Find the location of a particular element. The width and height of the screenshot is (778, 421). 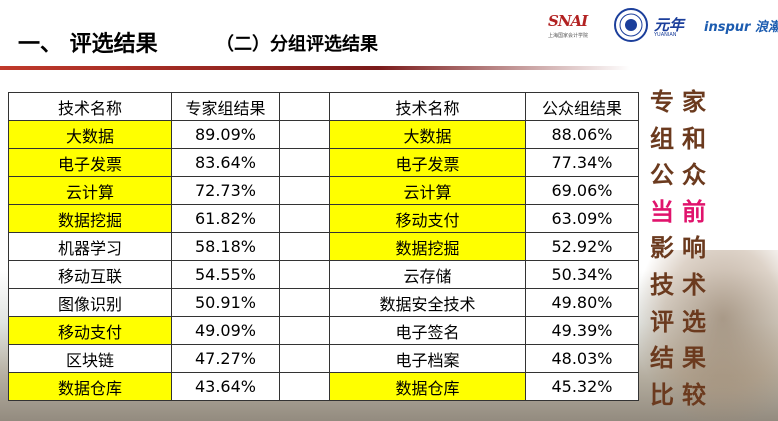

public-tech-score: 45.32% is located at coordinates (582, 386).